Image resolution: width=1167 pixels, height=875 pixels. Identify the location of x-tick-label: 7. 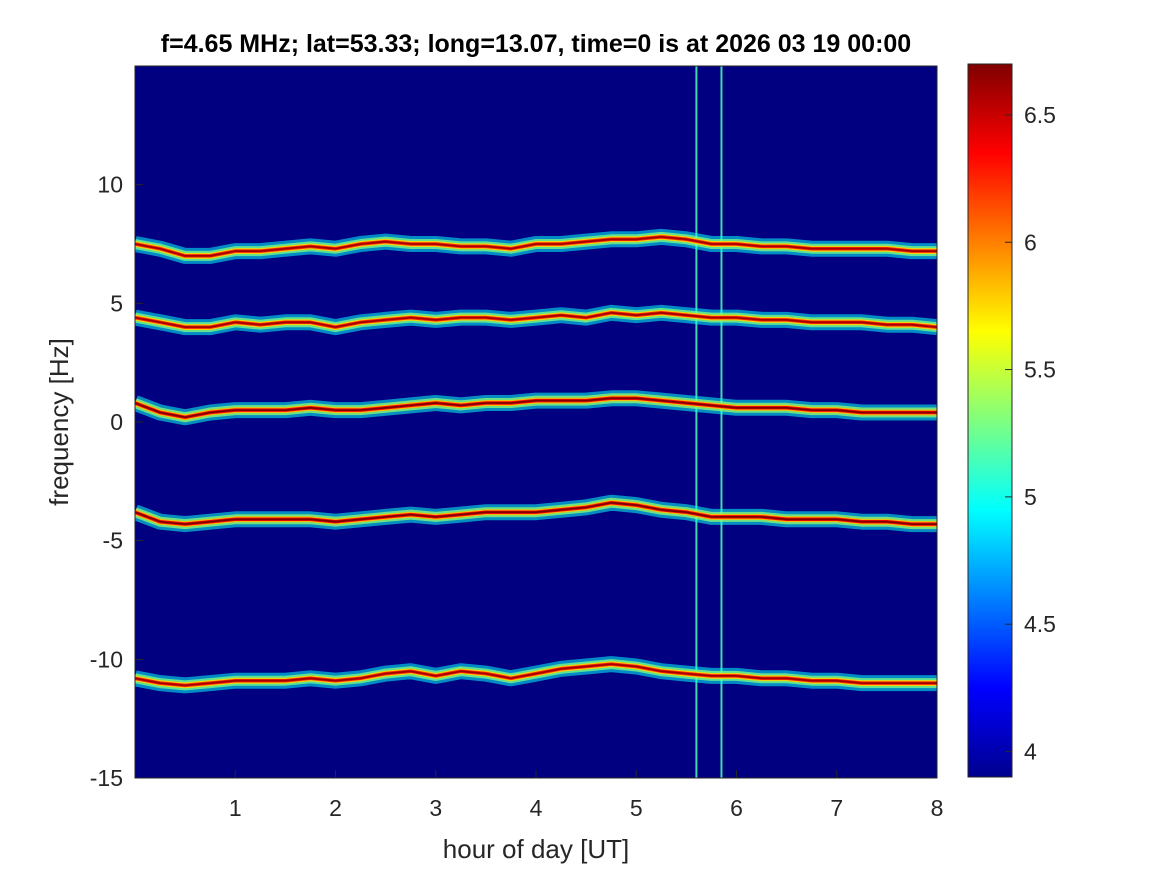
(836, 808).